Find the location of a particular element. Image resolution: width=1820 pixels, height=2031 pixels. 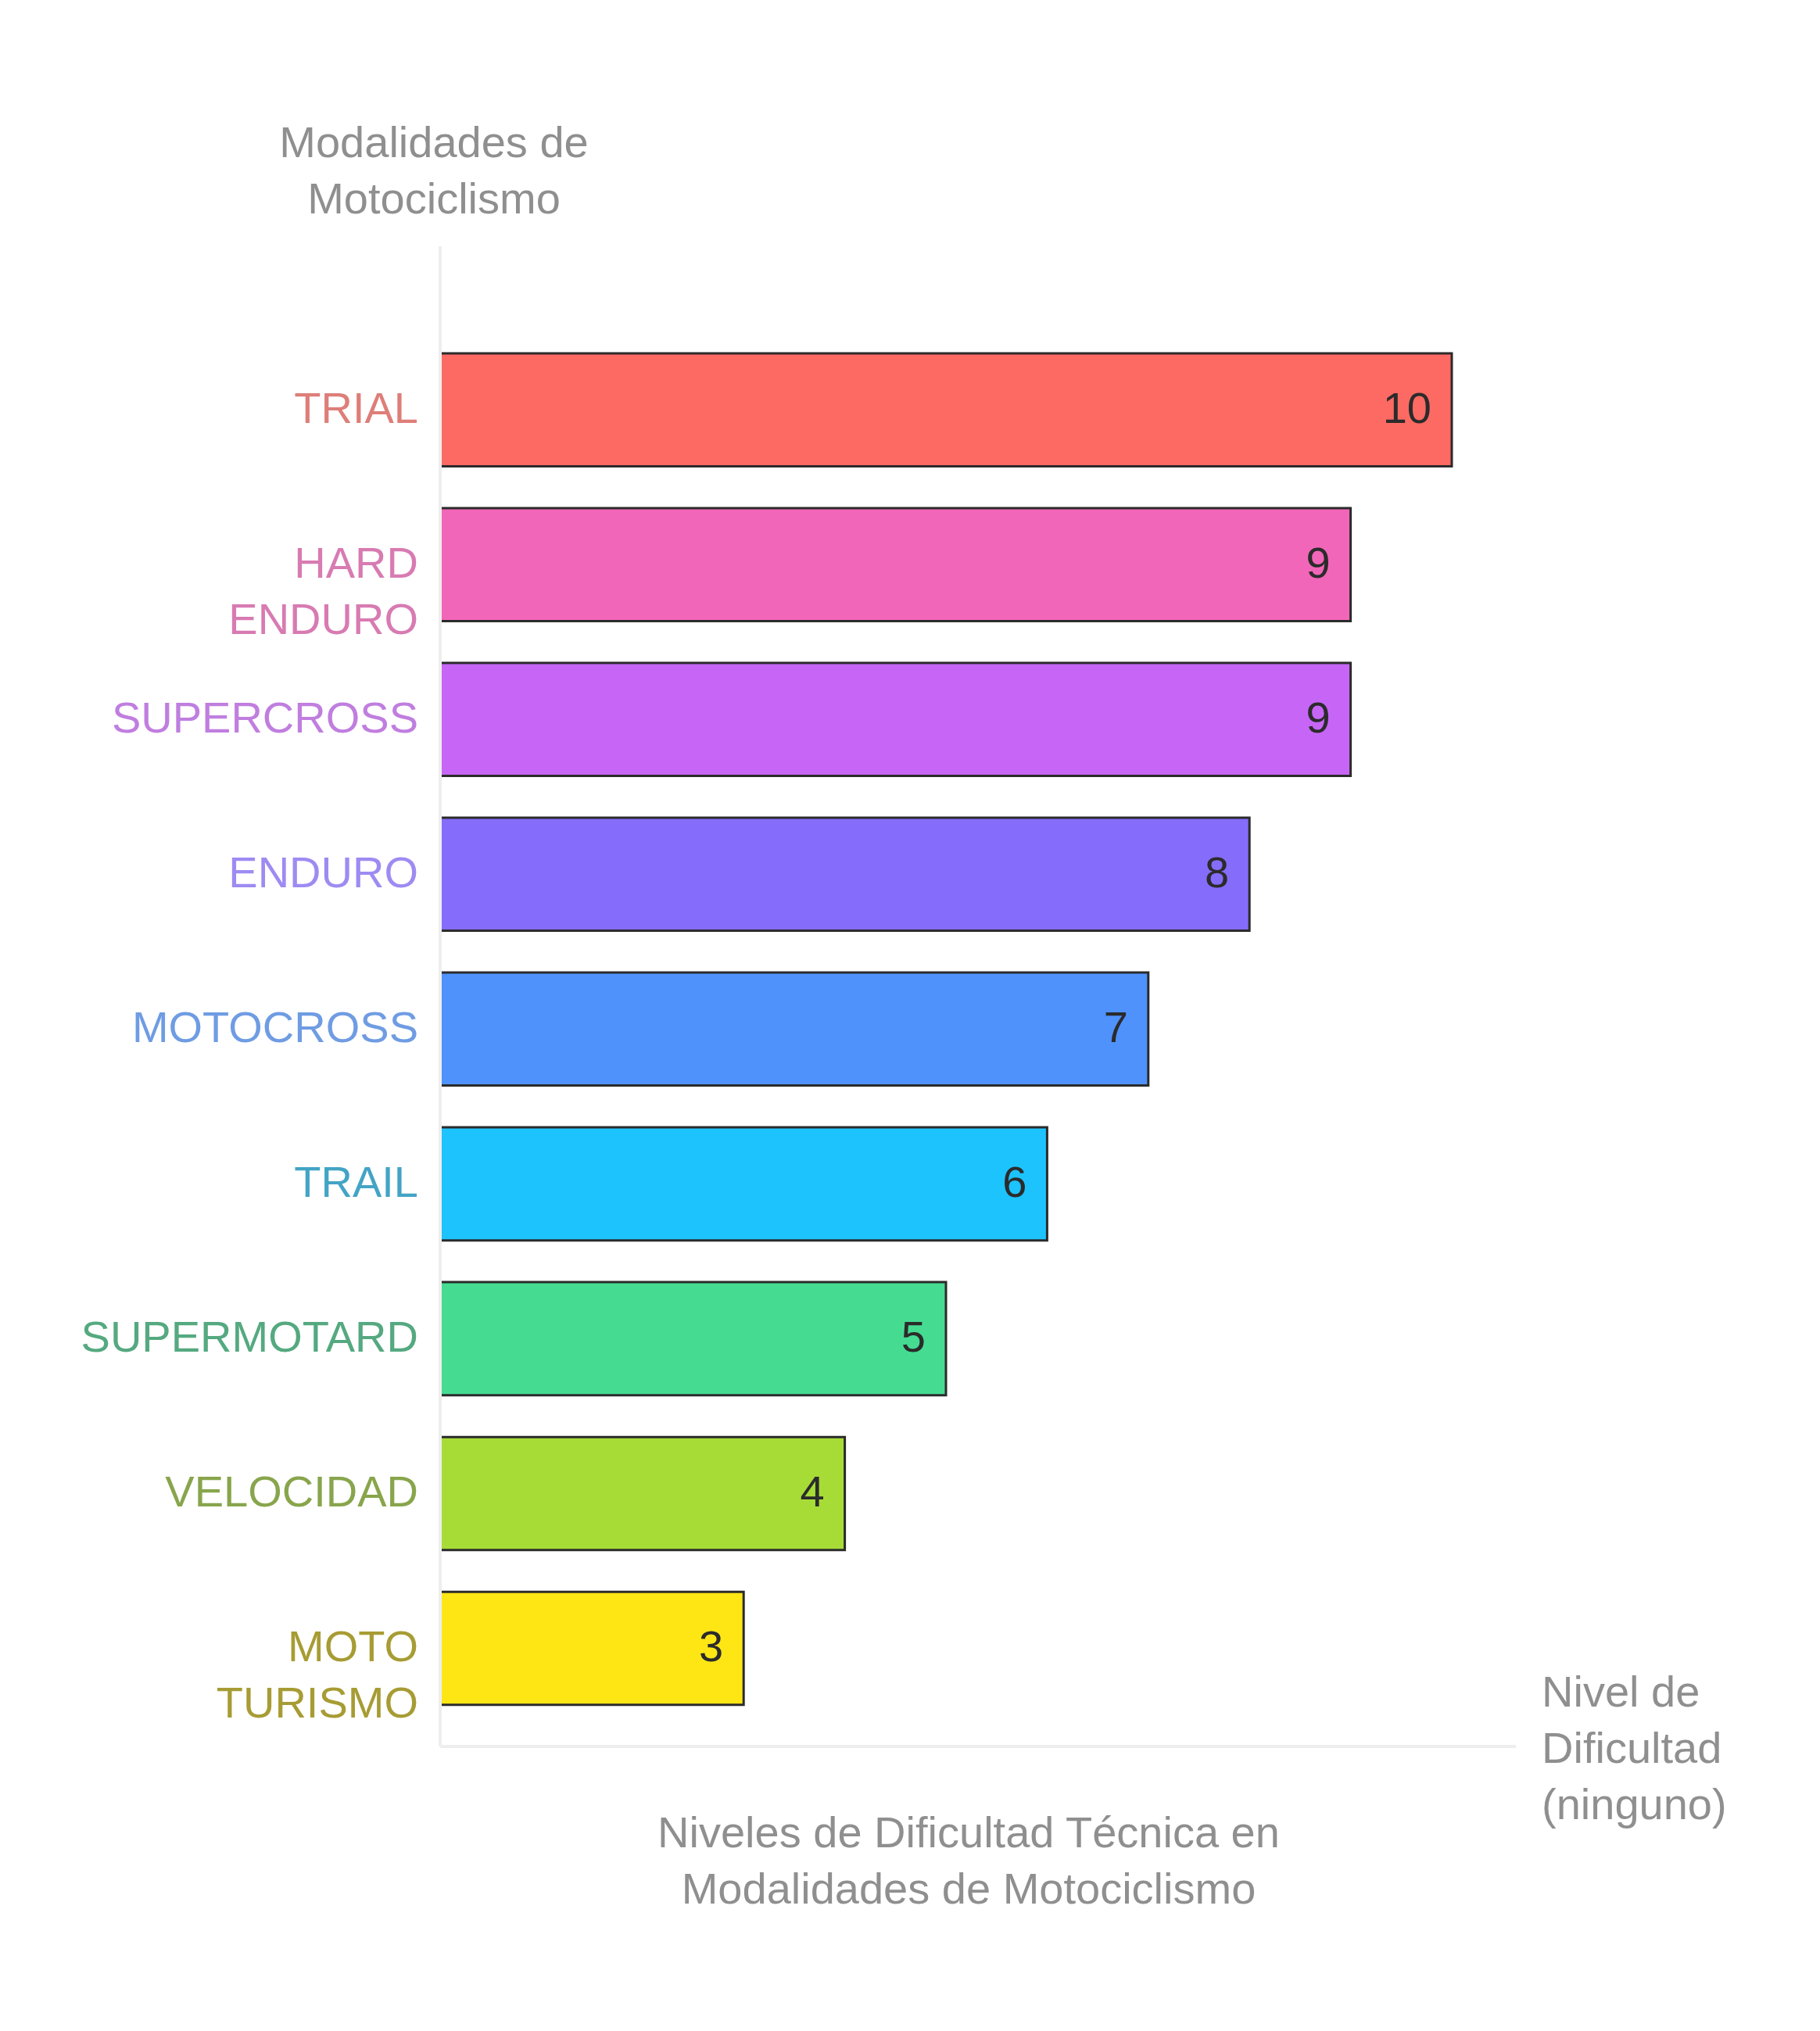

data-label: 7 is located at coordinates (1115, 1027).